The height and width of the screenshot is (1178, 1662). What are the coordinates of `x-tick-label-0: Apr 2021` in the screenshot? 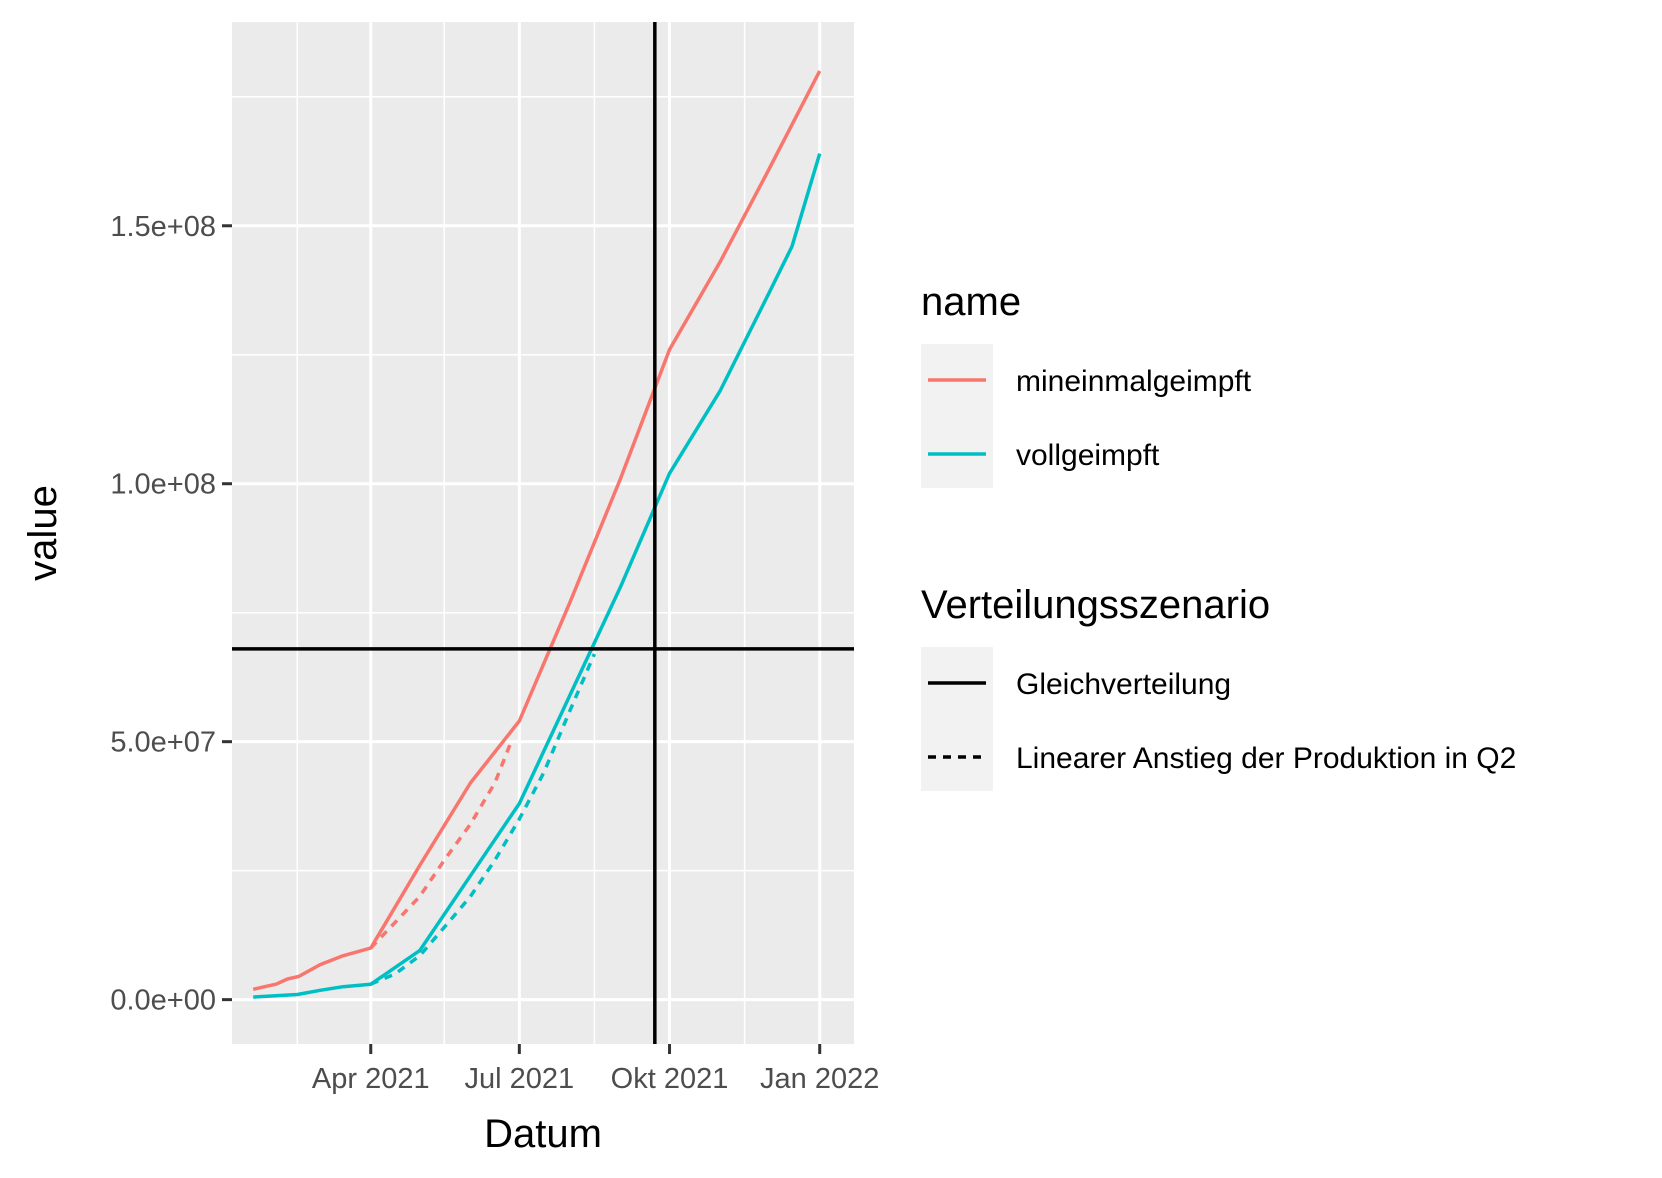 It's located at (371, 1079).